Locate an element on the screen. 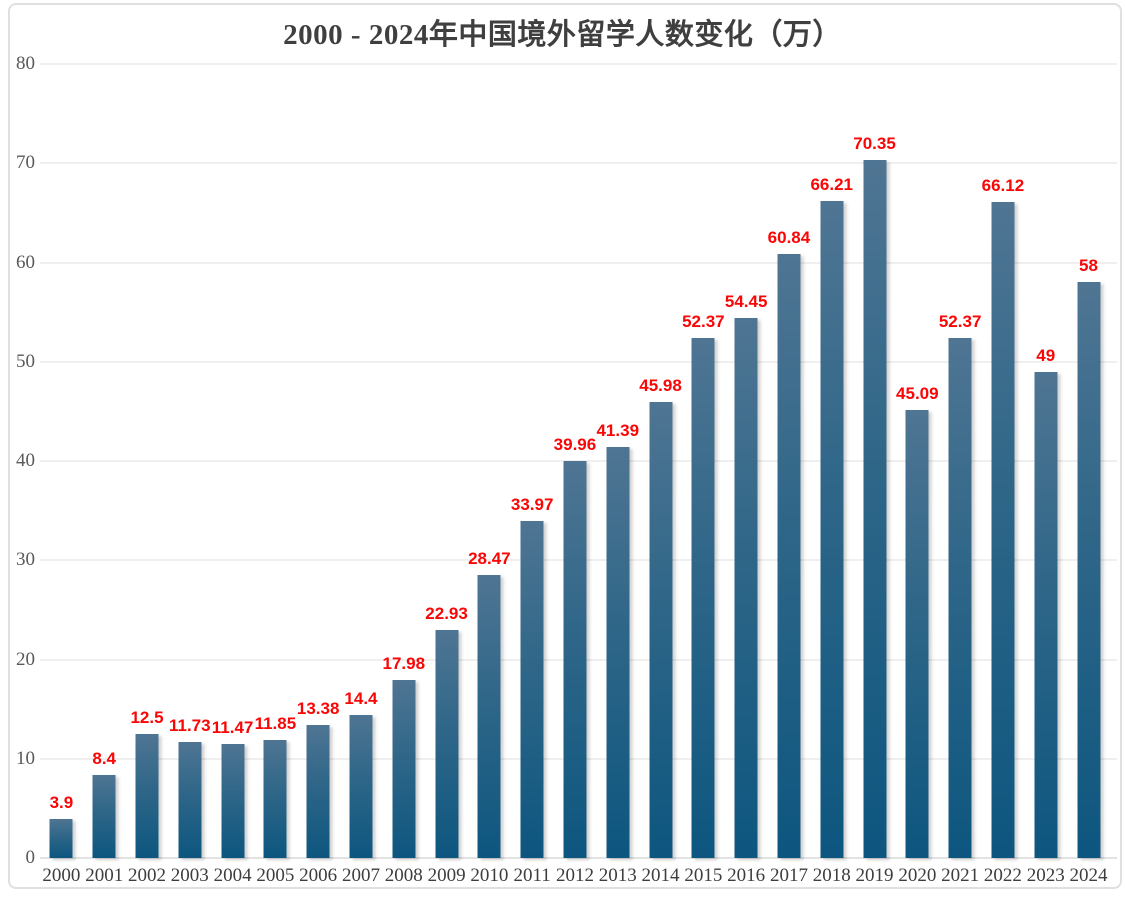 The image size is (1125, 899). bar-value-label: 17.98 is located at coordinates (404, 663).